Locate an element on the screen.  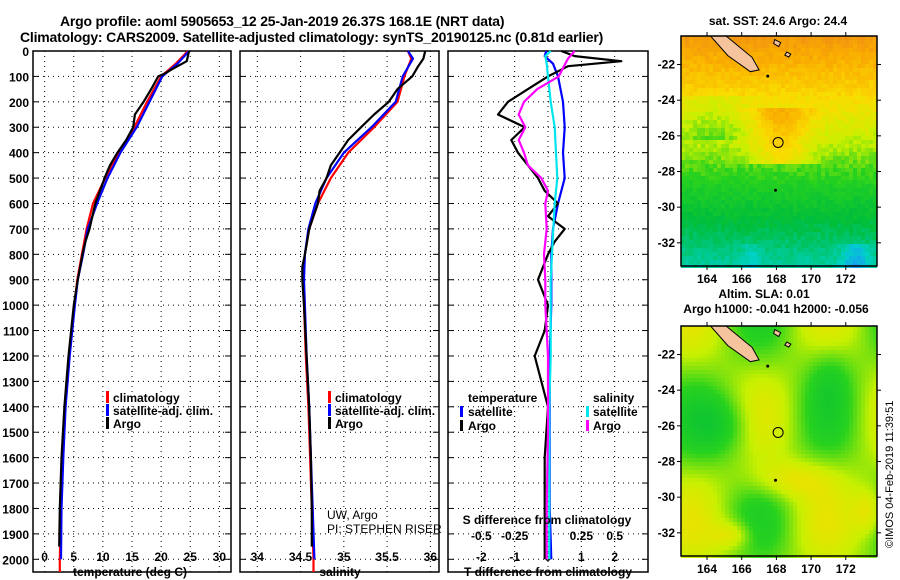
x-tick-label: 1 is located at coordinates (581, 557).